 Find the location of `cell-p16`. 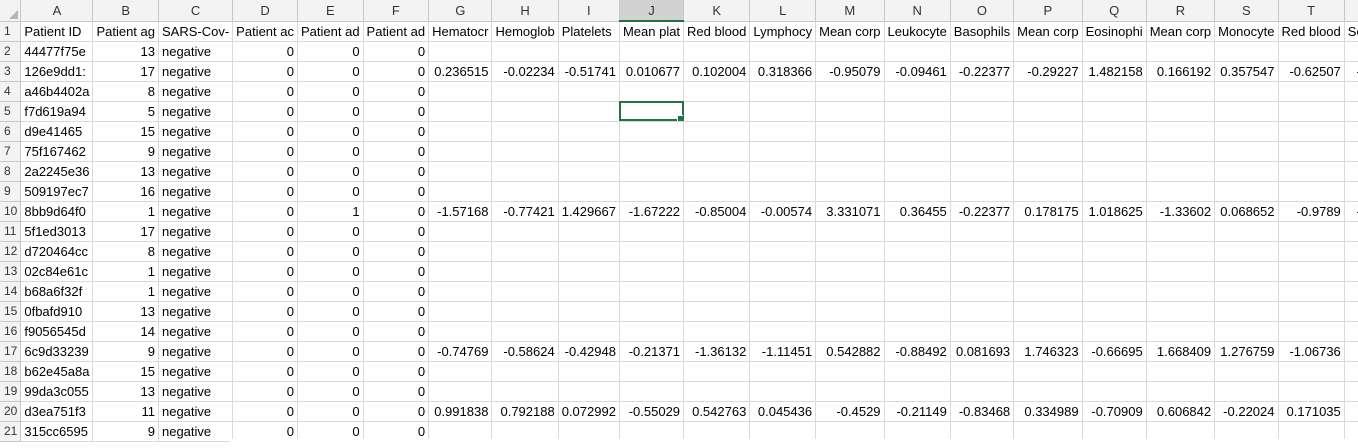

cell-p16 is located at coordinates (1048, 331).